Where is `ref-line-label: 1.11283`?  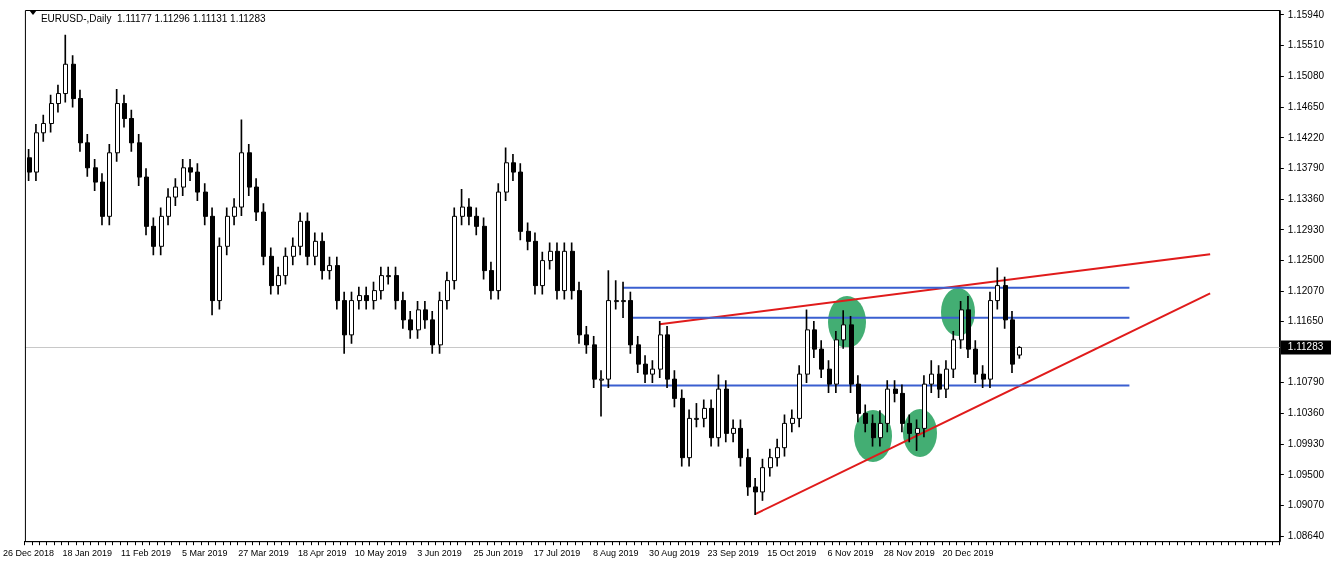
ref-line-label: 1.11283 is located at coordinates (1305, 347).